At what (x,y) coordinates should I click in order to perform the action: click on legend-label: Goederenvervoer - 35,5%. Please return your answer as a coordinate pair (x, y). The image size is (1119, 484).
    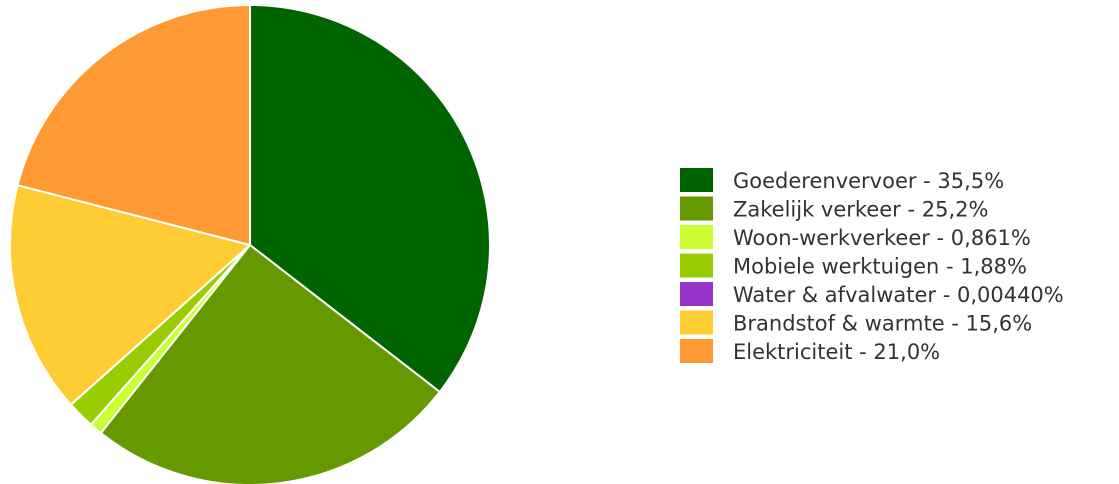
    Looking at the image, I should click on (868, 181).